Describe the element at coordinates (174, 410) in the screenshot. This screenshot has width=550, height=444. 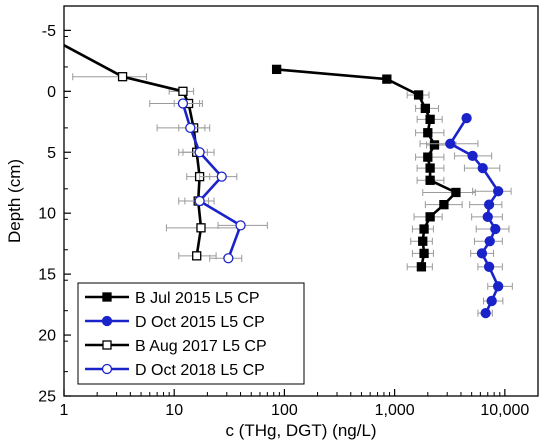
I see `x-tick-label: 10` at that location.